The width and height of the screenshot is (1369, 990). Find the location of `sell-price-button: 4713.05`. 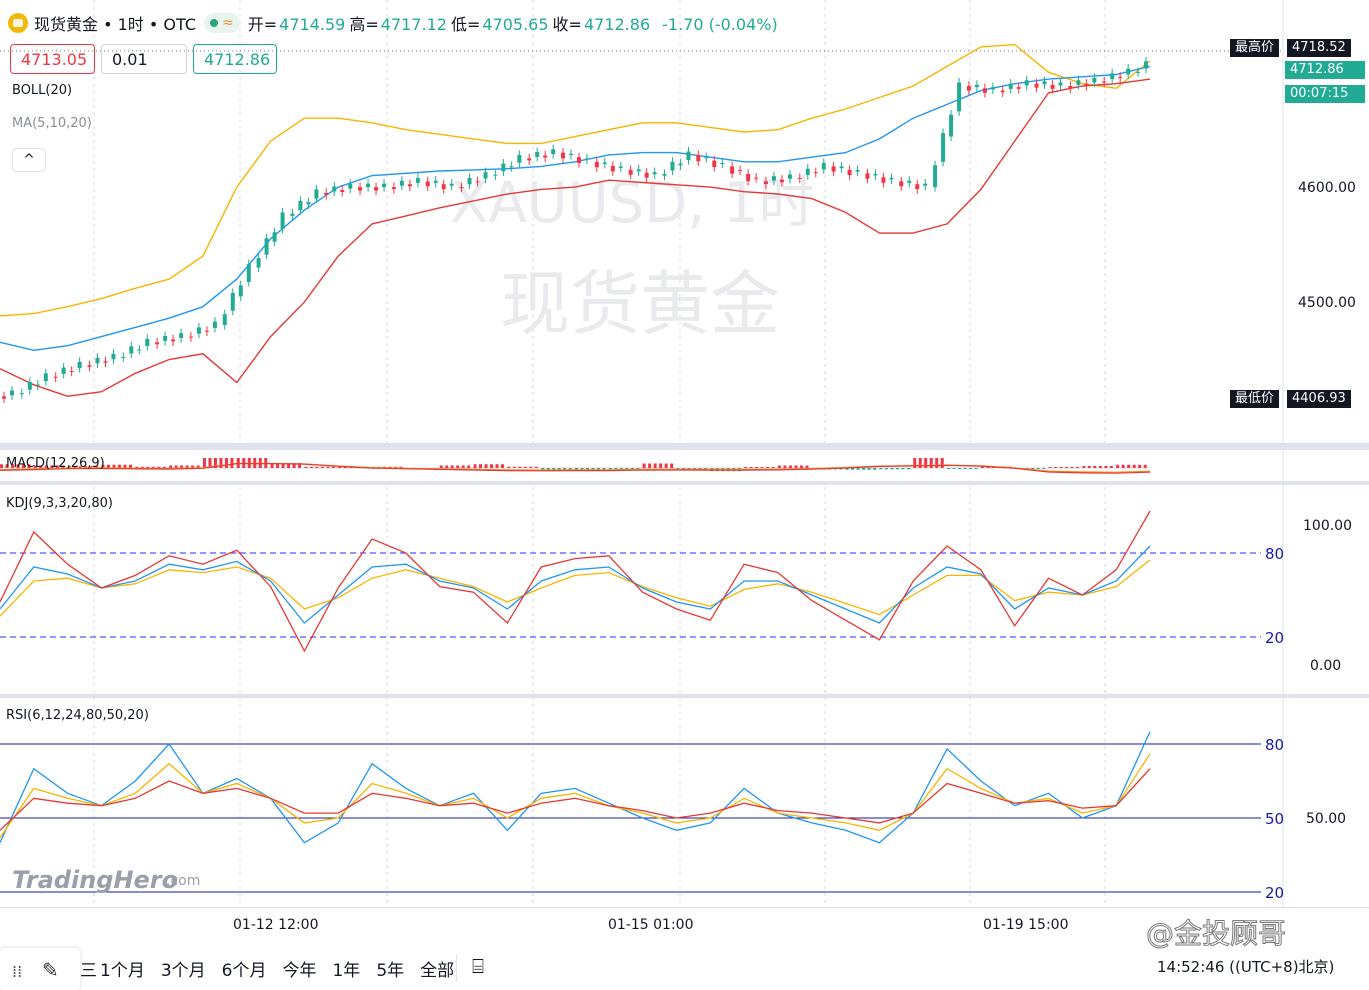

sell-price-button: 4713.05 is located at coordinates (52, 59).